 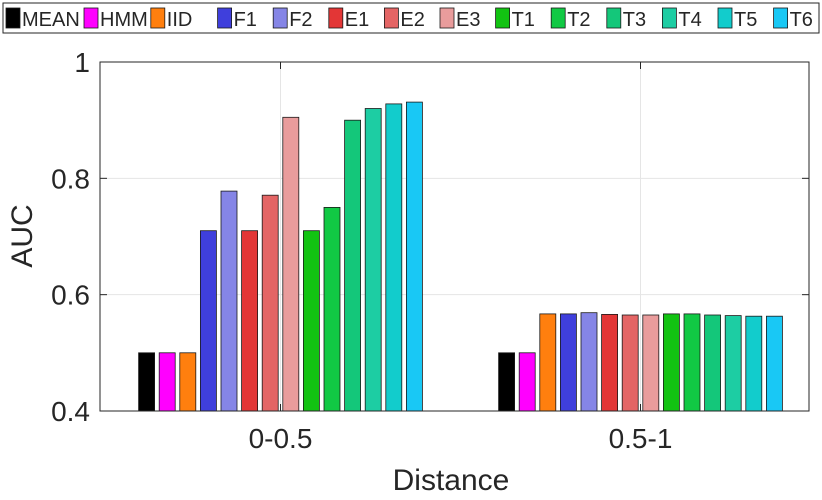 I want to click on legend-swatch-iid, so click(x=158, y=18).